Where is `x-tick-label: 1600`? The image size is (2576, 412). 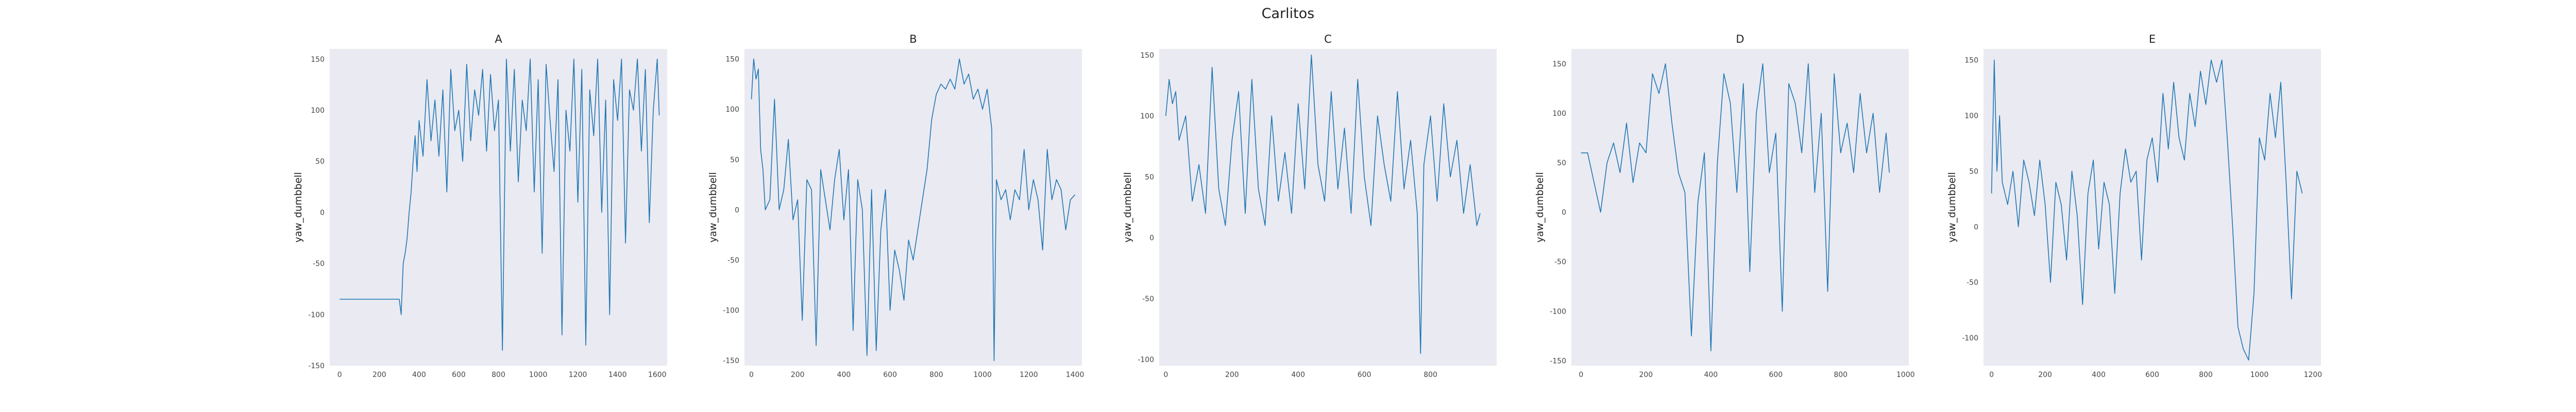 x-tick-label: 1600 is located at coordinates (657, 375).